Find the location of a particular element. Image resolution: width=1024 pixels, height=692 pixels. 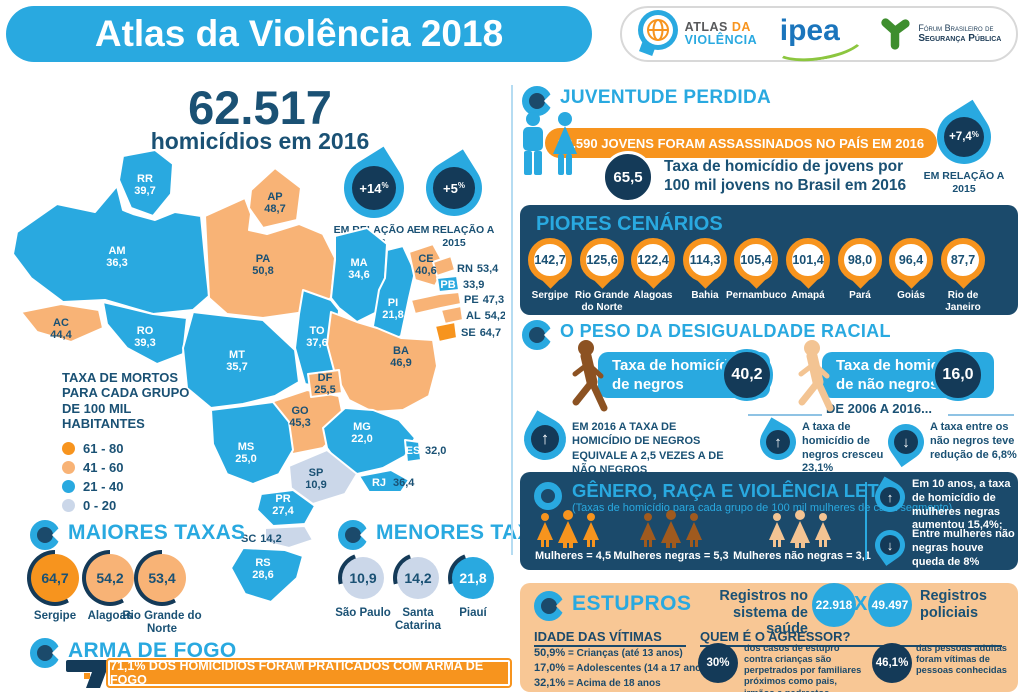

state-sc is located at coordinates (289, 537).